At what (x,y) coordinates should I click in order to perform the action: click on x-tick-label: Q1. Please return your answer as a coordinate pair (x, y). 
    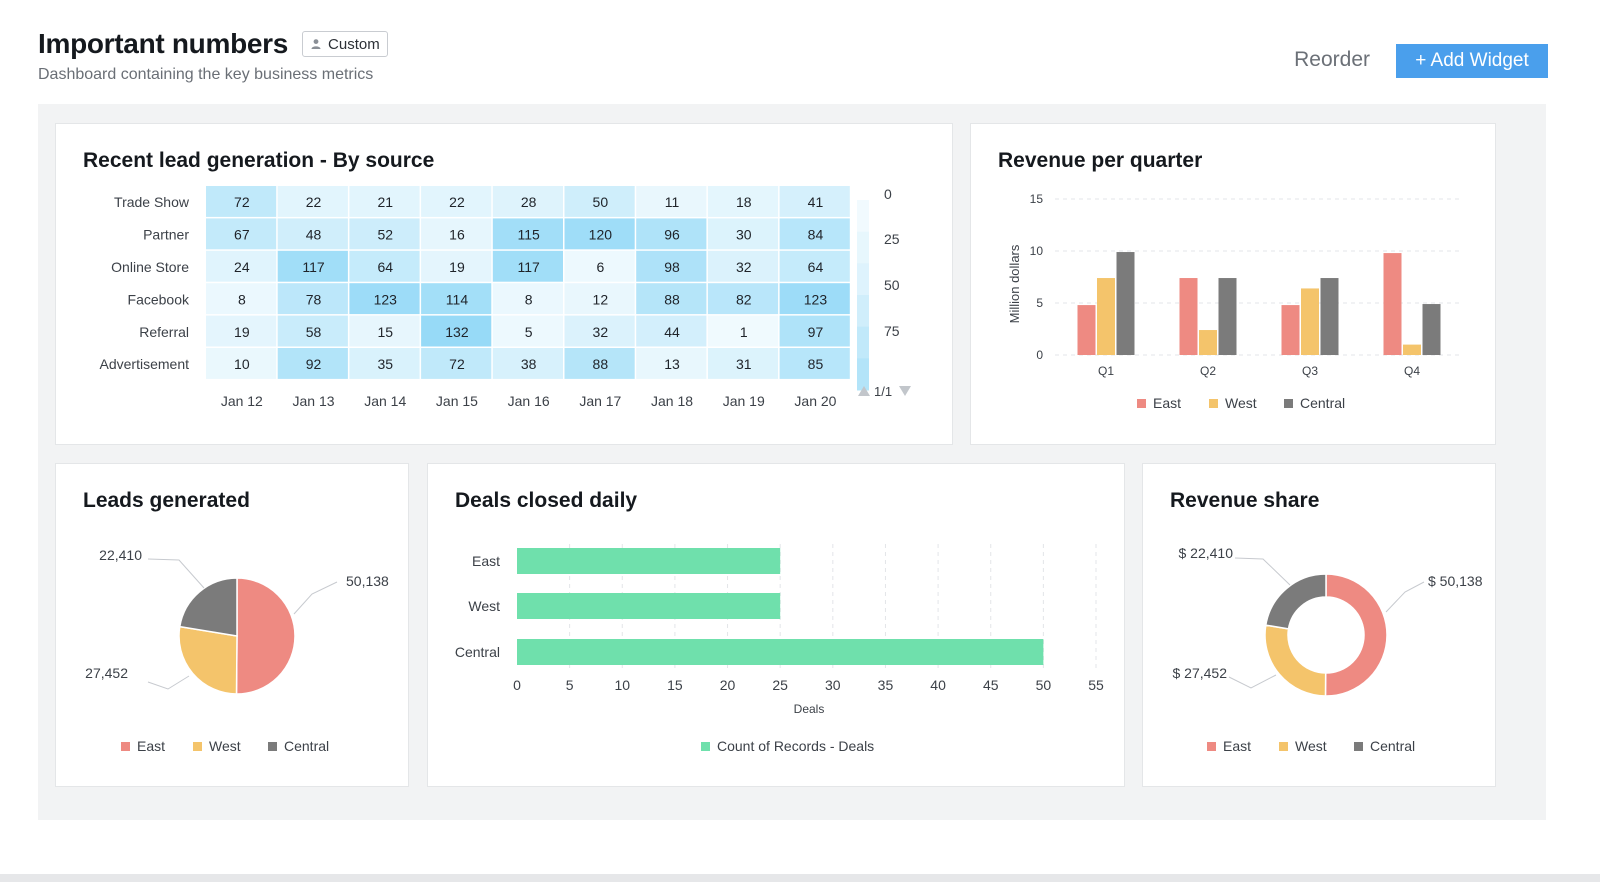
    Looking at the image, I should click on (1106, 371).